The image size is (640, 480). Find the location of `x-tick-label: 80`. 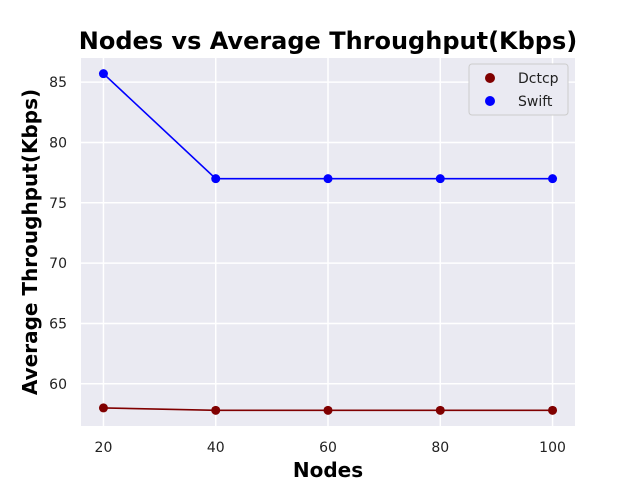

x-tick-label: 80 is located at coordinates (440, 448).